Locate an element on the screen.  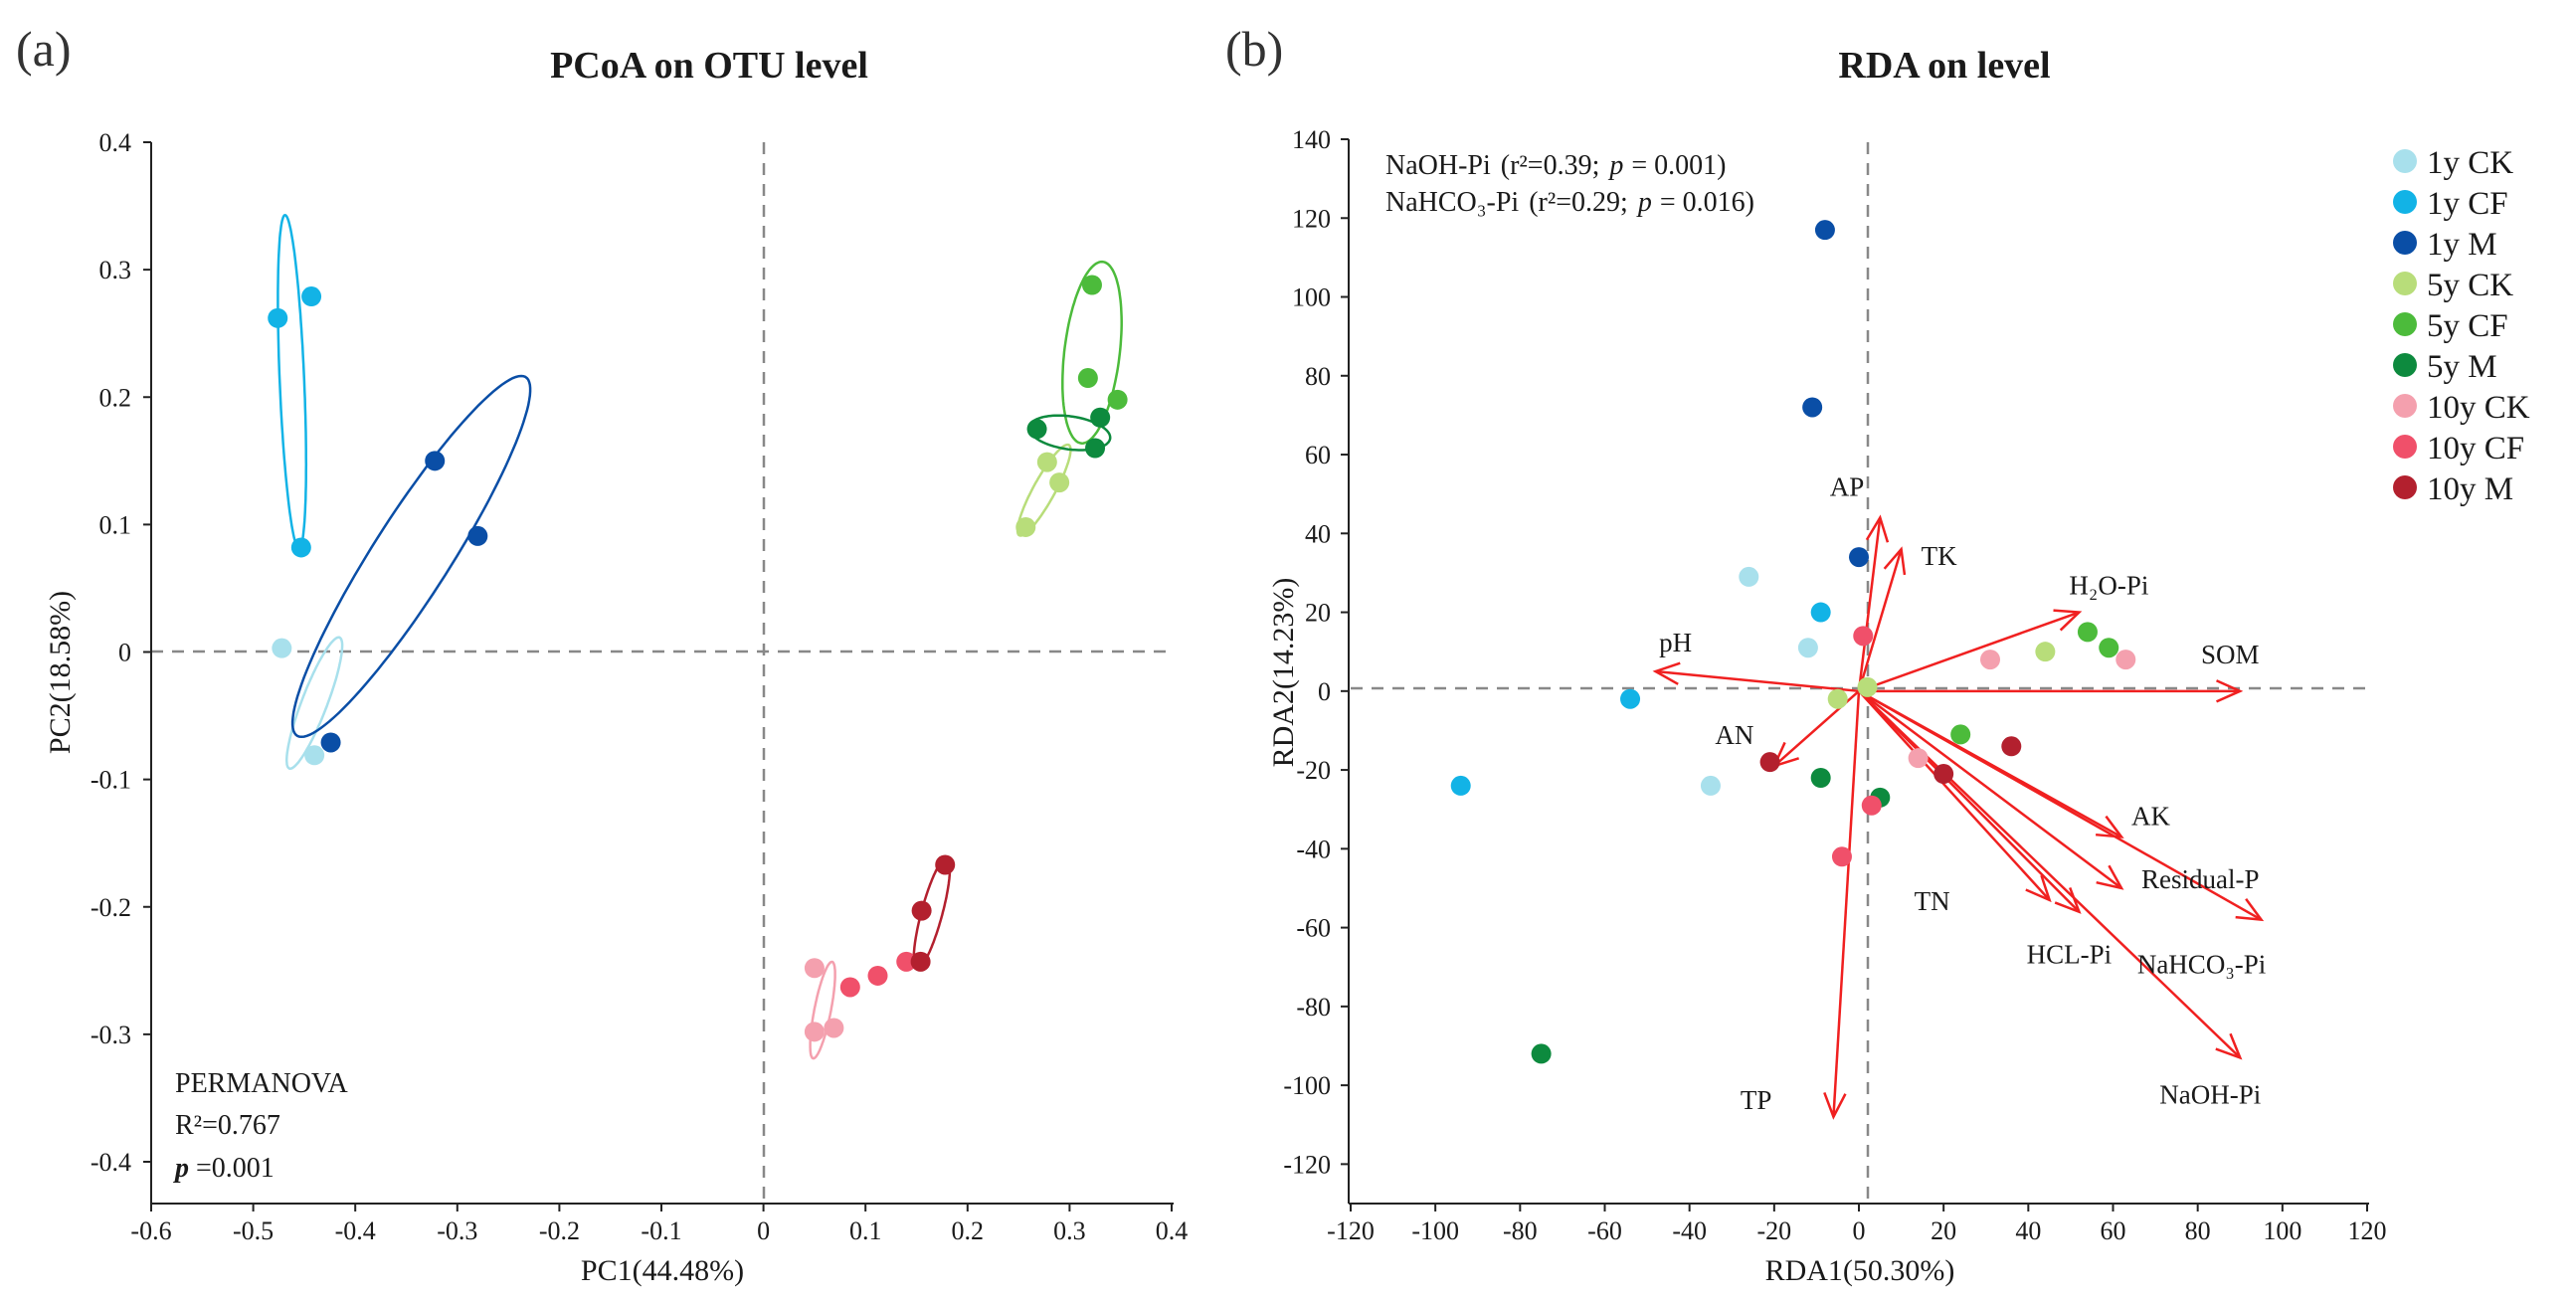
rda-annotation-line2: NaHCO₃-Pi (r²=0.29; p = 0.016) is located at coordinates (1569, 202).